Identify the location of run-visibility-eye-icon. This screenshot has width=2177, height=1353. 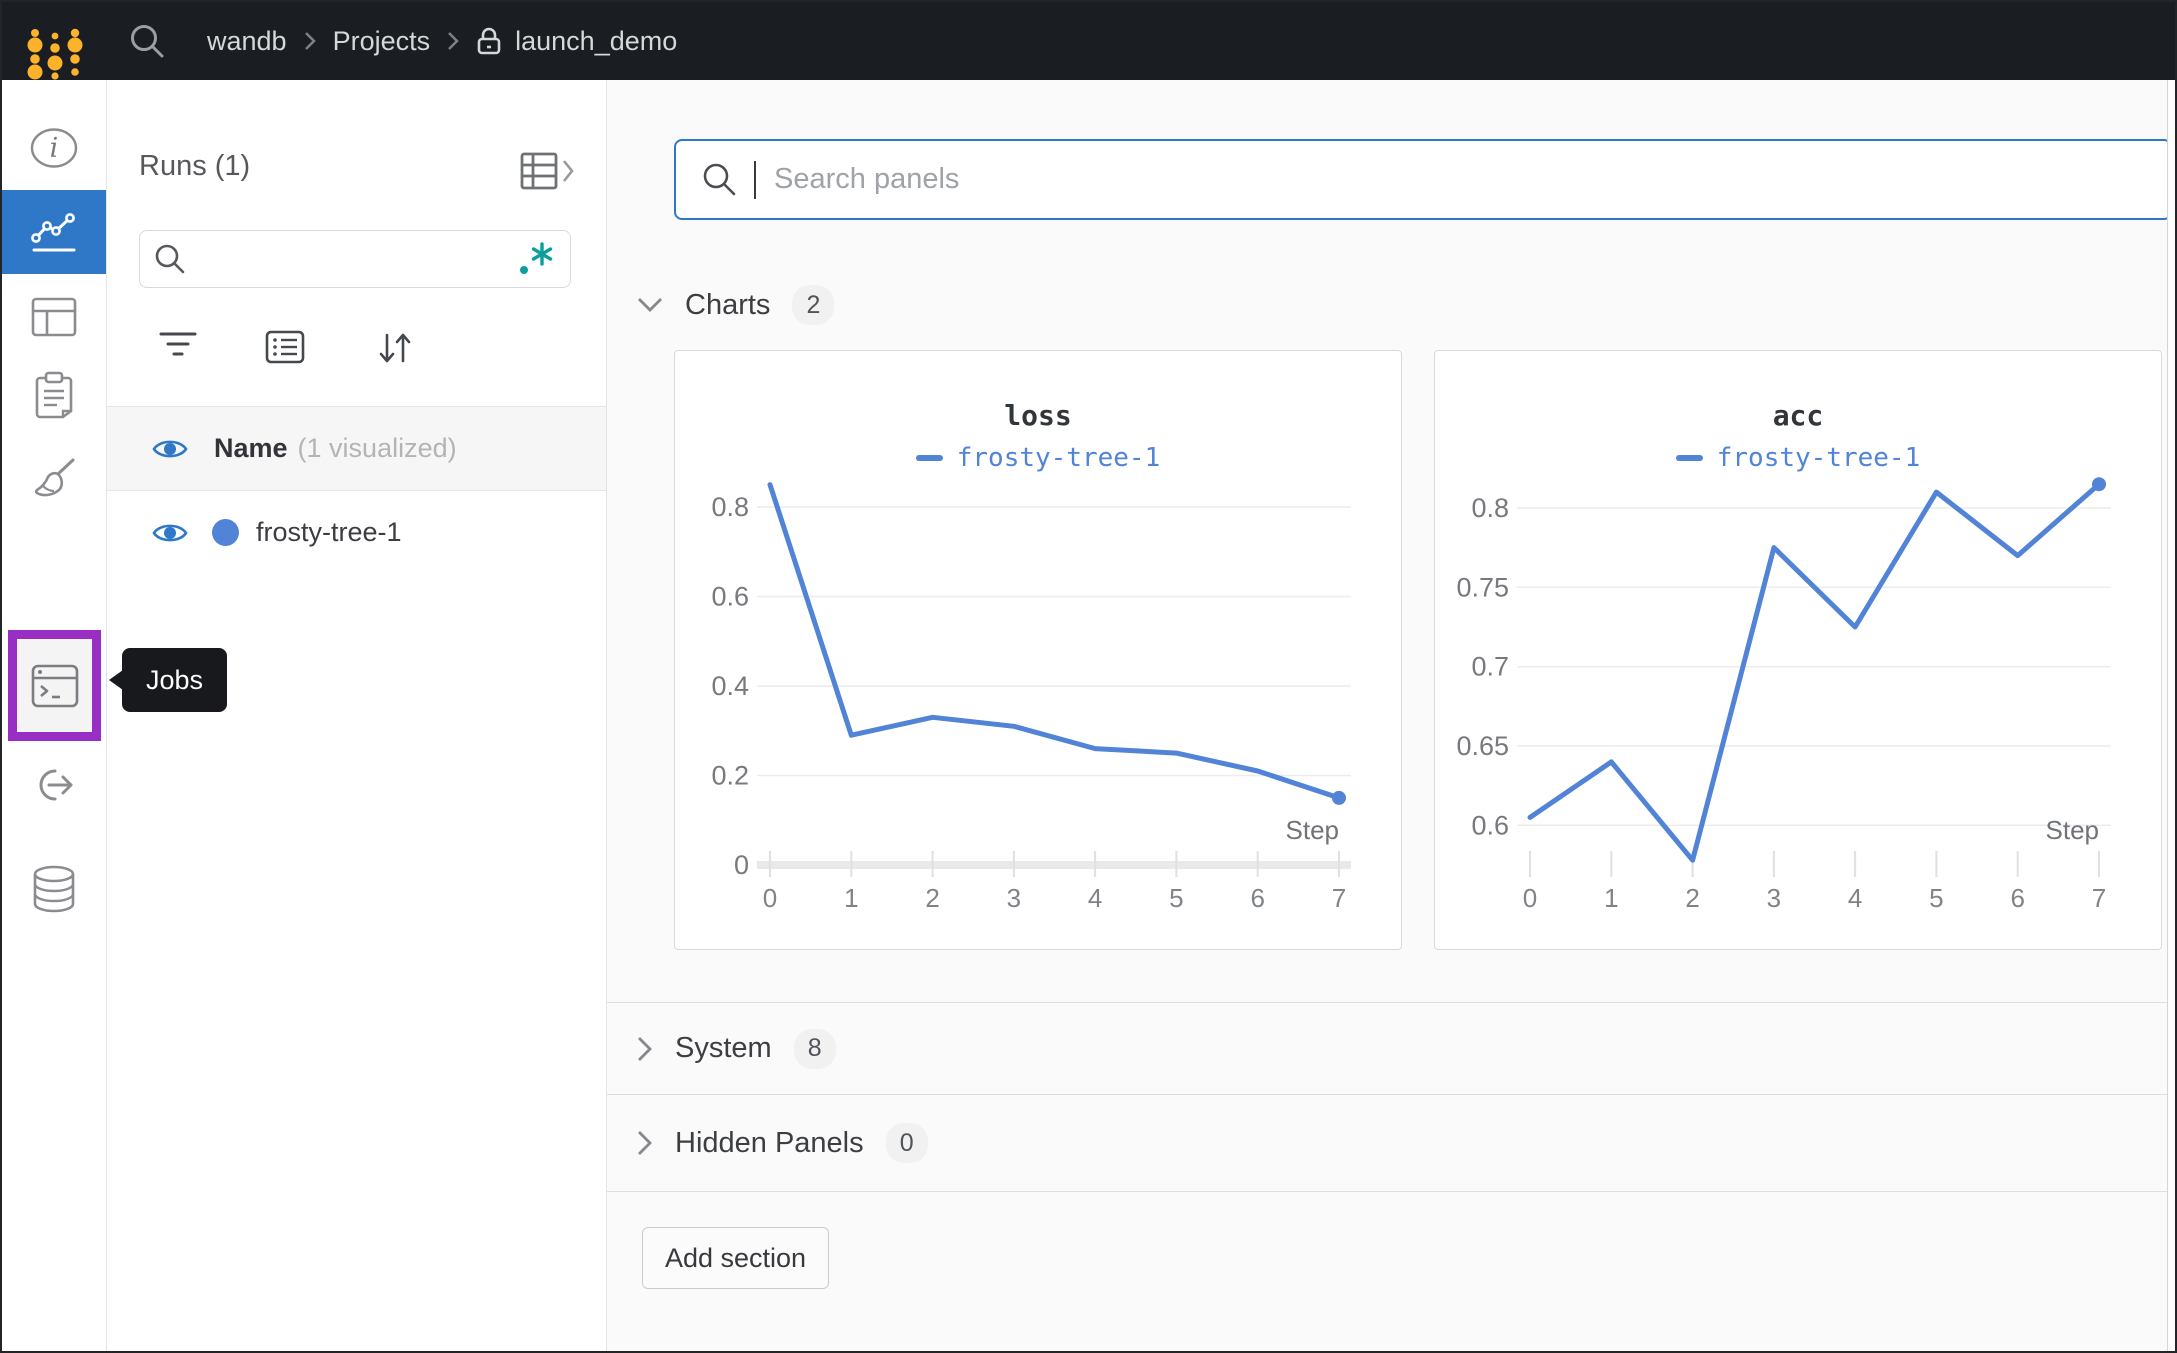
(170, 533).